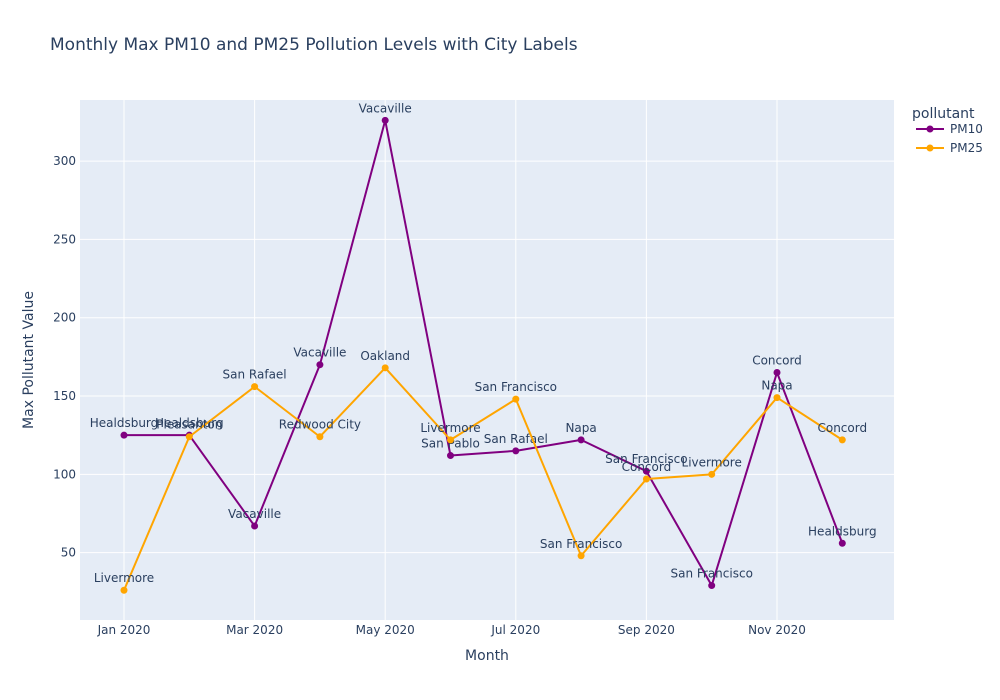 The image size is (1000, 700). Describe the element at coordinates (64, 474) in the screenshot. I see `y-tick-label: 100` at that location.